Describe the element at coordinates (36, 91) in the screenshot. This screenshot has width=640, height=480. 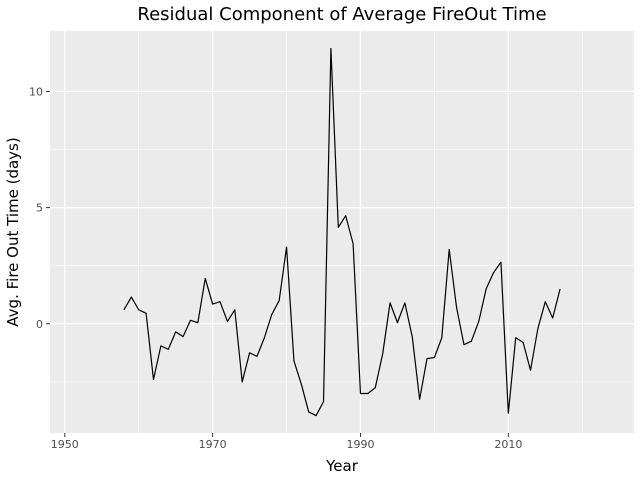
I see `y-tick-label: 10` at that location.